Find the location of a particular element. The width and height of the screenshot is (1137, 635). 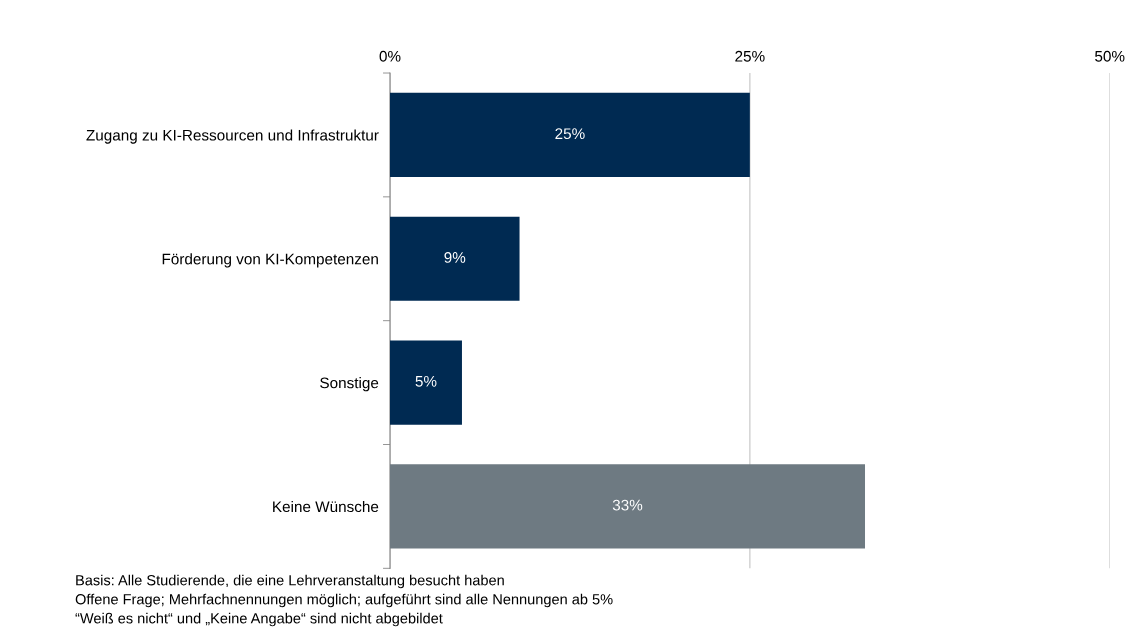

x-tick-label: 25% is located at coordinates (750, 56).